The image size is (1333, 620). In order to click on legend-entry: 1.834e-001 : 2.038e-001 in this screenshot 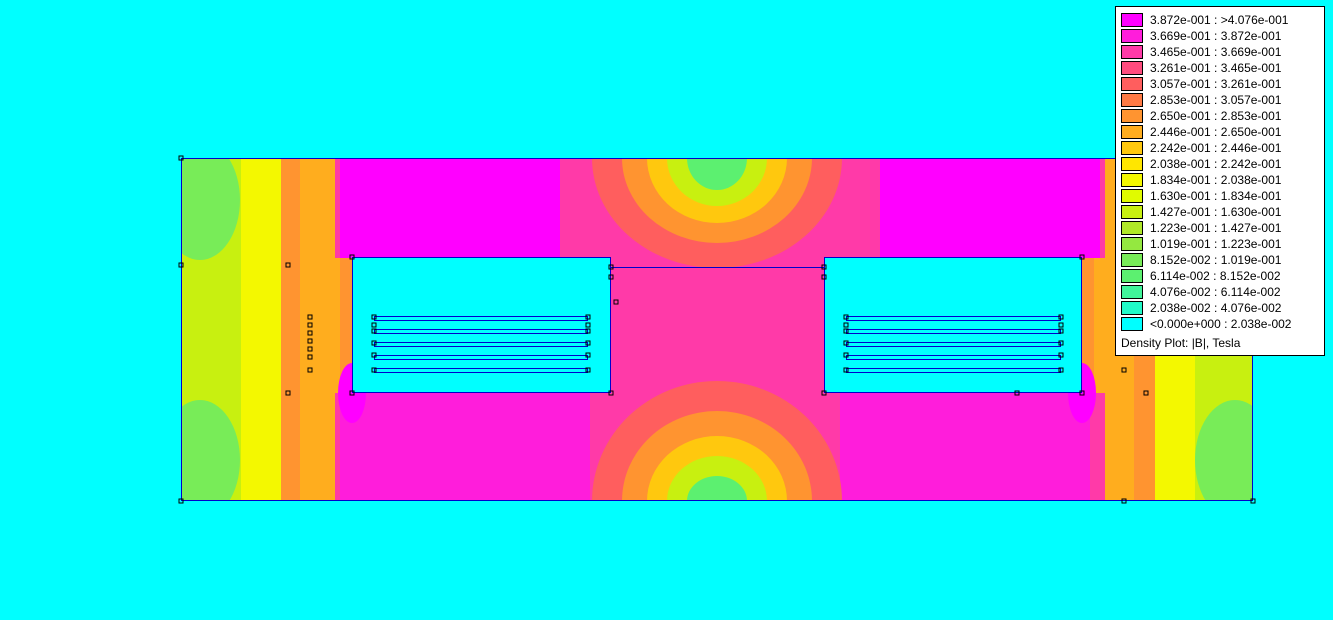, I will do `click(1221, 180)`.